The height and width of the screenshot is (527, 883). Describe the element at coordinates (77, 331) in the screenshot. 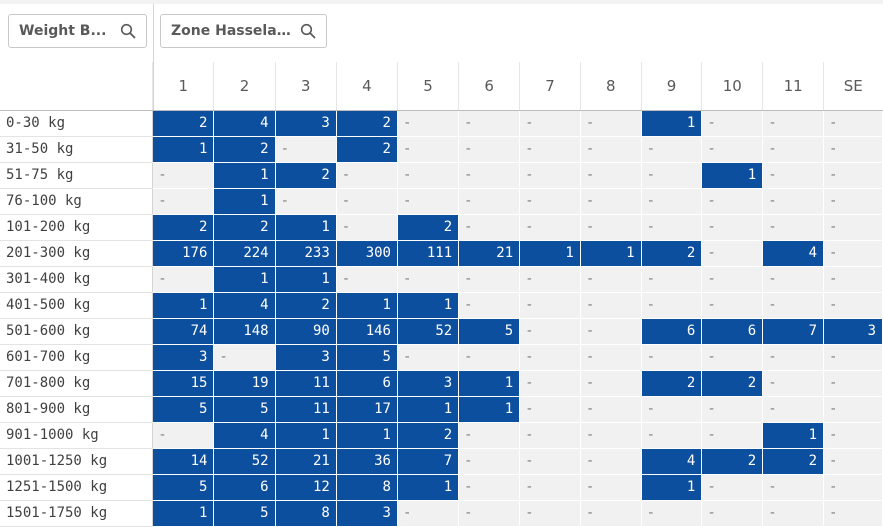

I see `row-label: 501-600 kg` at that location.